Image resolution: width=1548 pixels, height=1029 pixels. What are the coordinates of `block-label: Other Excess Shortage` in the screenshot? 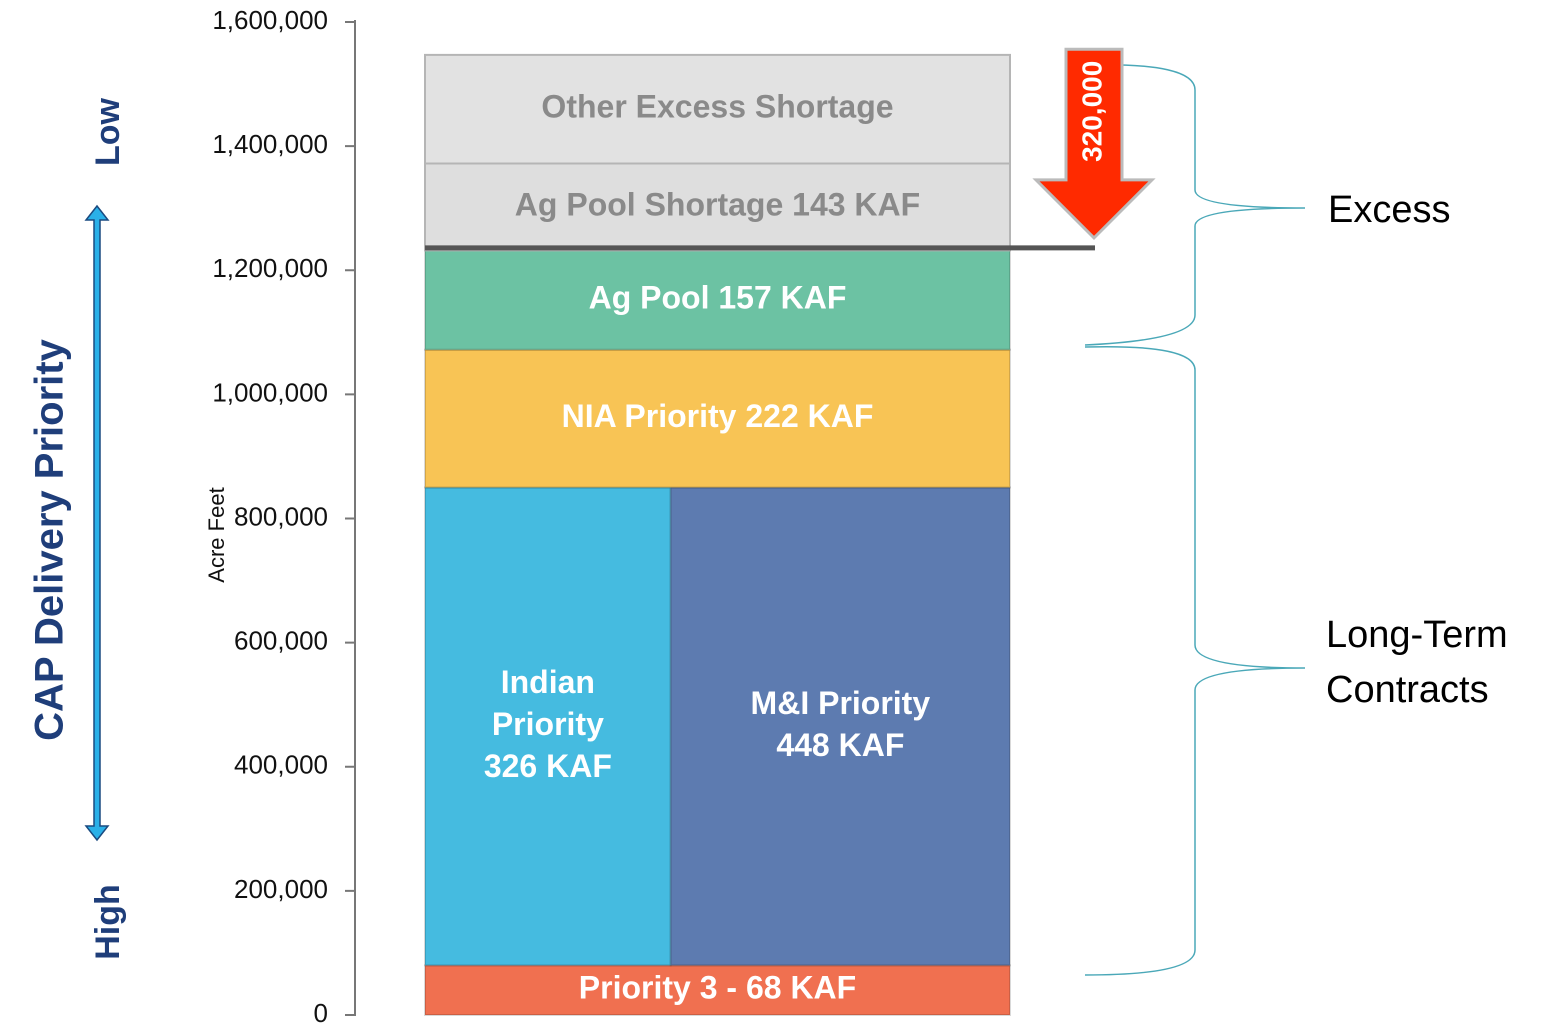 It's located at (717, 107).